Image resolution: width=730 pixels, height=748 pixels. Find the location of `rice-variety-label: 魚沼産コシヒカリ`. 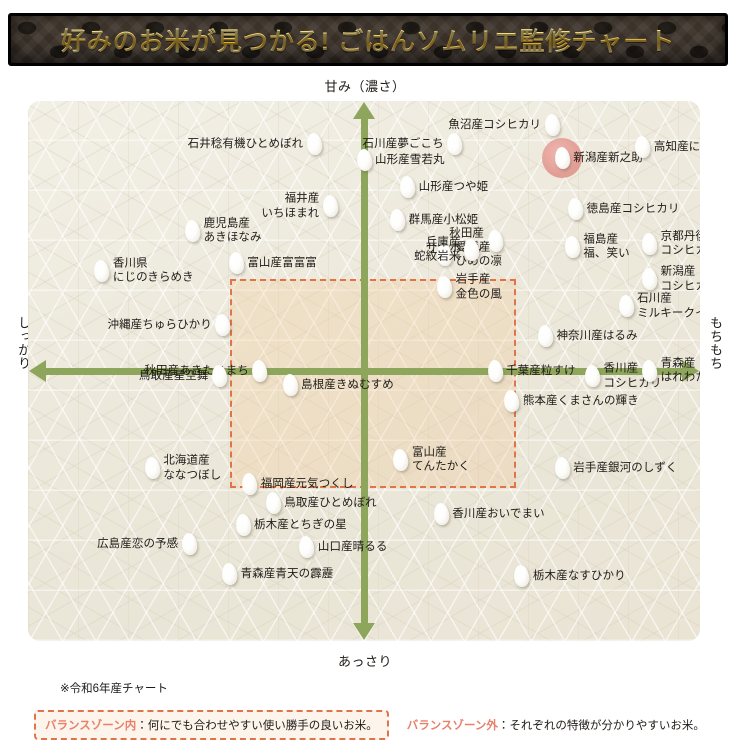

rice-variety-label: 魚沼産コシヒカリ is located at coordinates (495, 125).